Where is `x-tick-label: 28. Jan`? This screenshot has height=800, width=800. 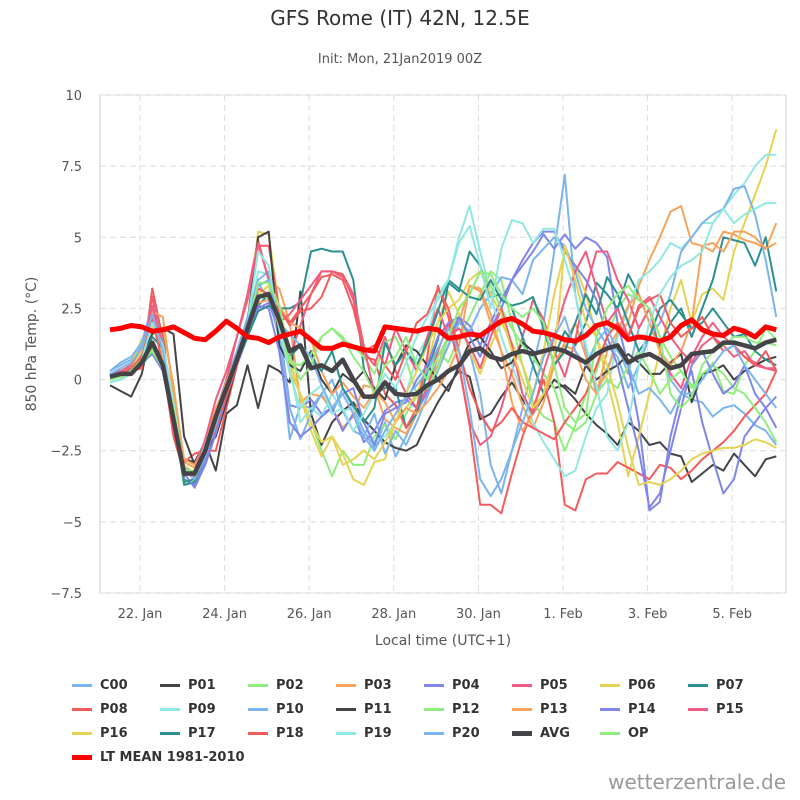
x-tick-label: 28. Jan is located at coordinates (393, 614).